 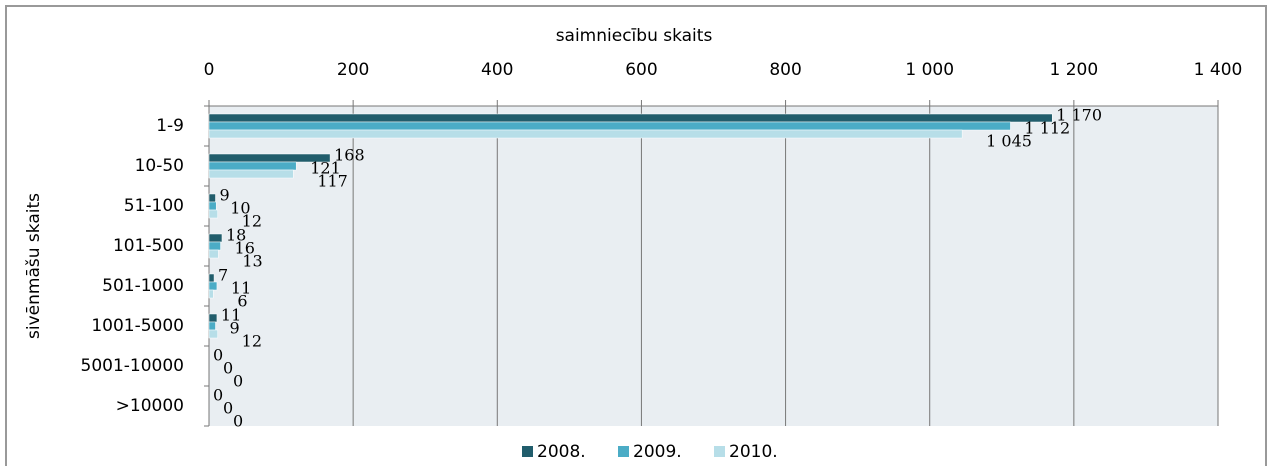 What do you see at coordinates (223, 275) in the screenshot?
I see `data-label: 7` at bounding box center [223, 275].